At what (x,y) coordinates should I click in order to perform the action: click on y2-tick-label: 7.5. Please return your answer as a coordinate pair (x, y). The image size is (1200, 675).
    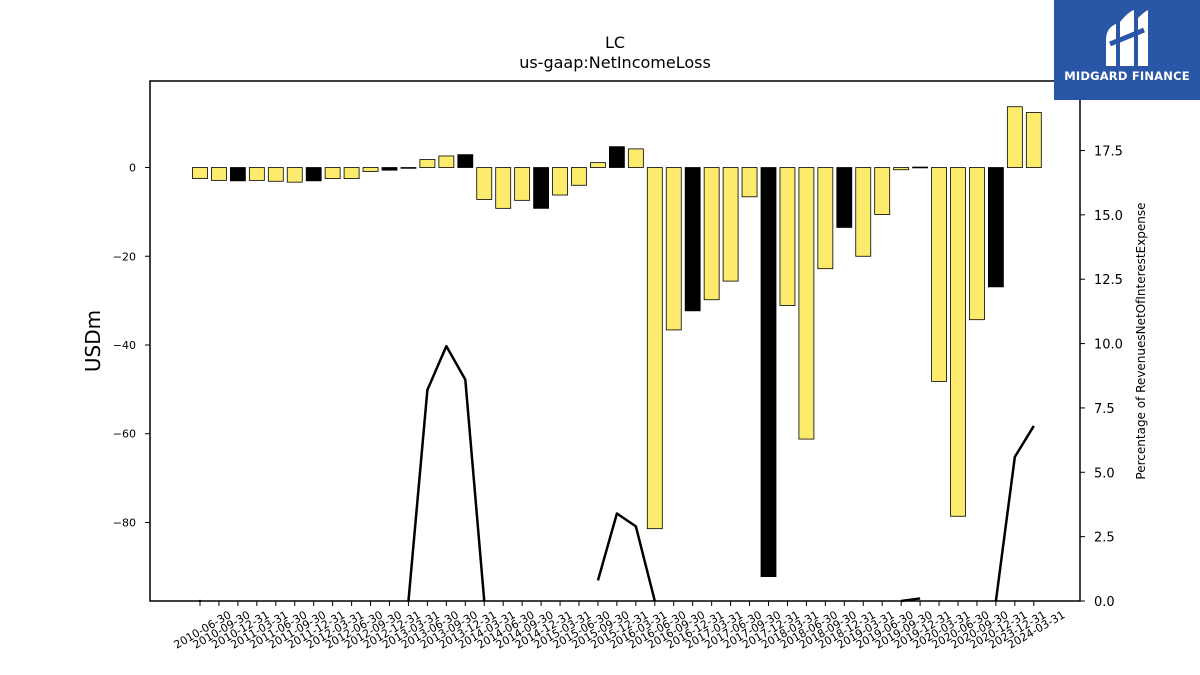
    Looking at the image, I should click on (1104, 409).